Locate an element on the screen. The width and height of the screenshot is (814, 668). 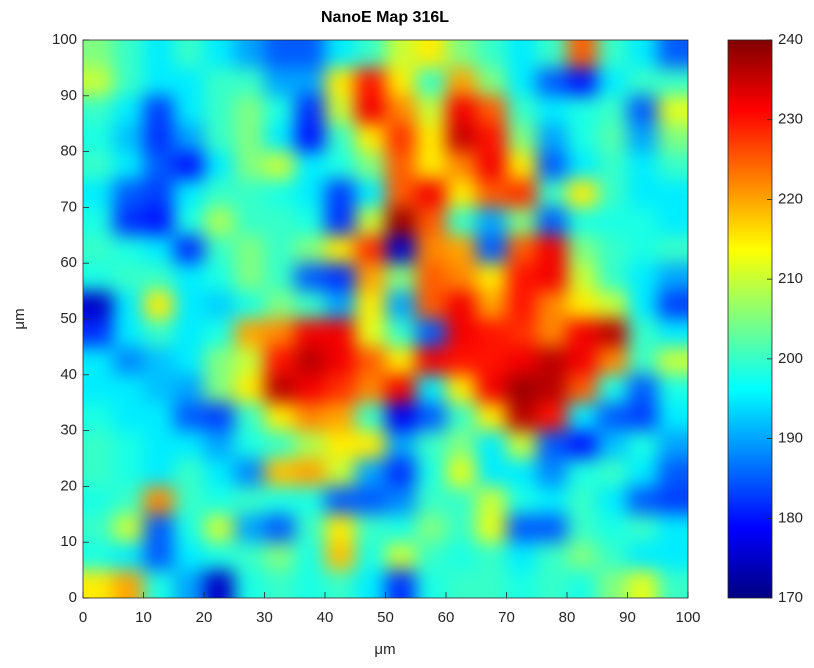
colorbar-tick-label: 230 is located at coordinates (790, 119).